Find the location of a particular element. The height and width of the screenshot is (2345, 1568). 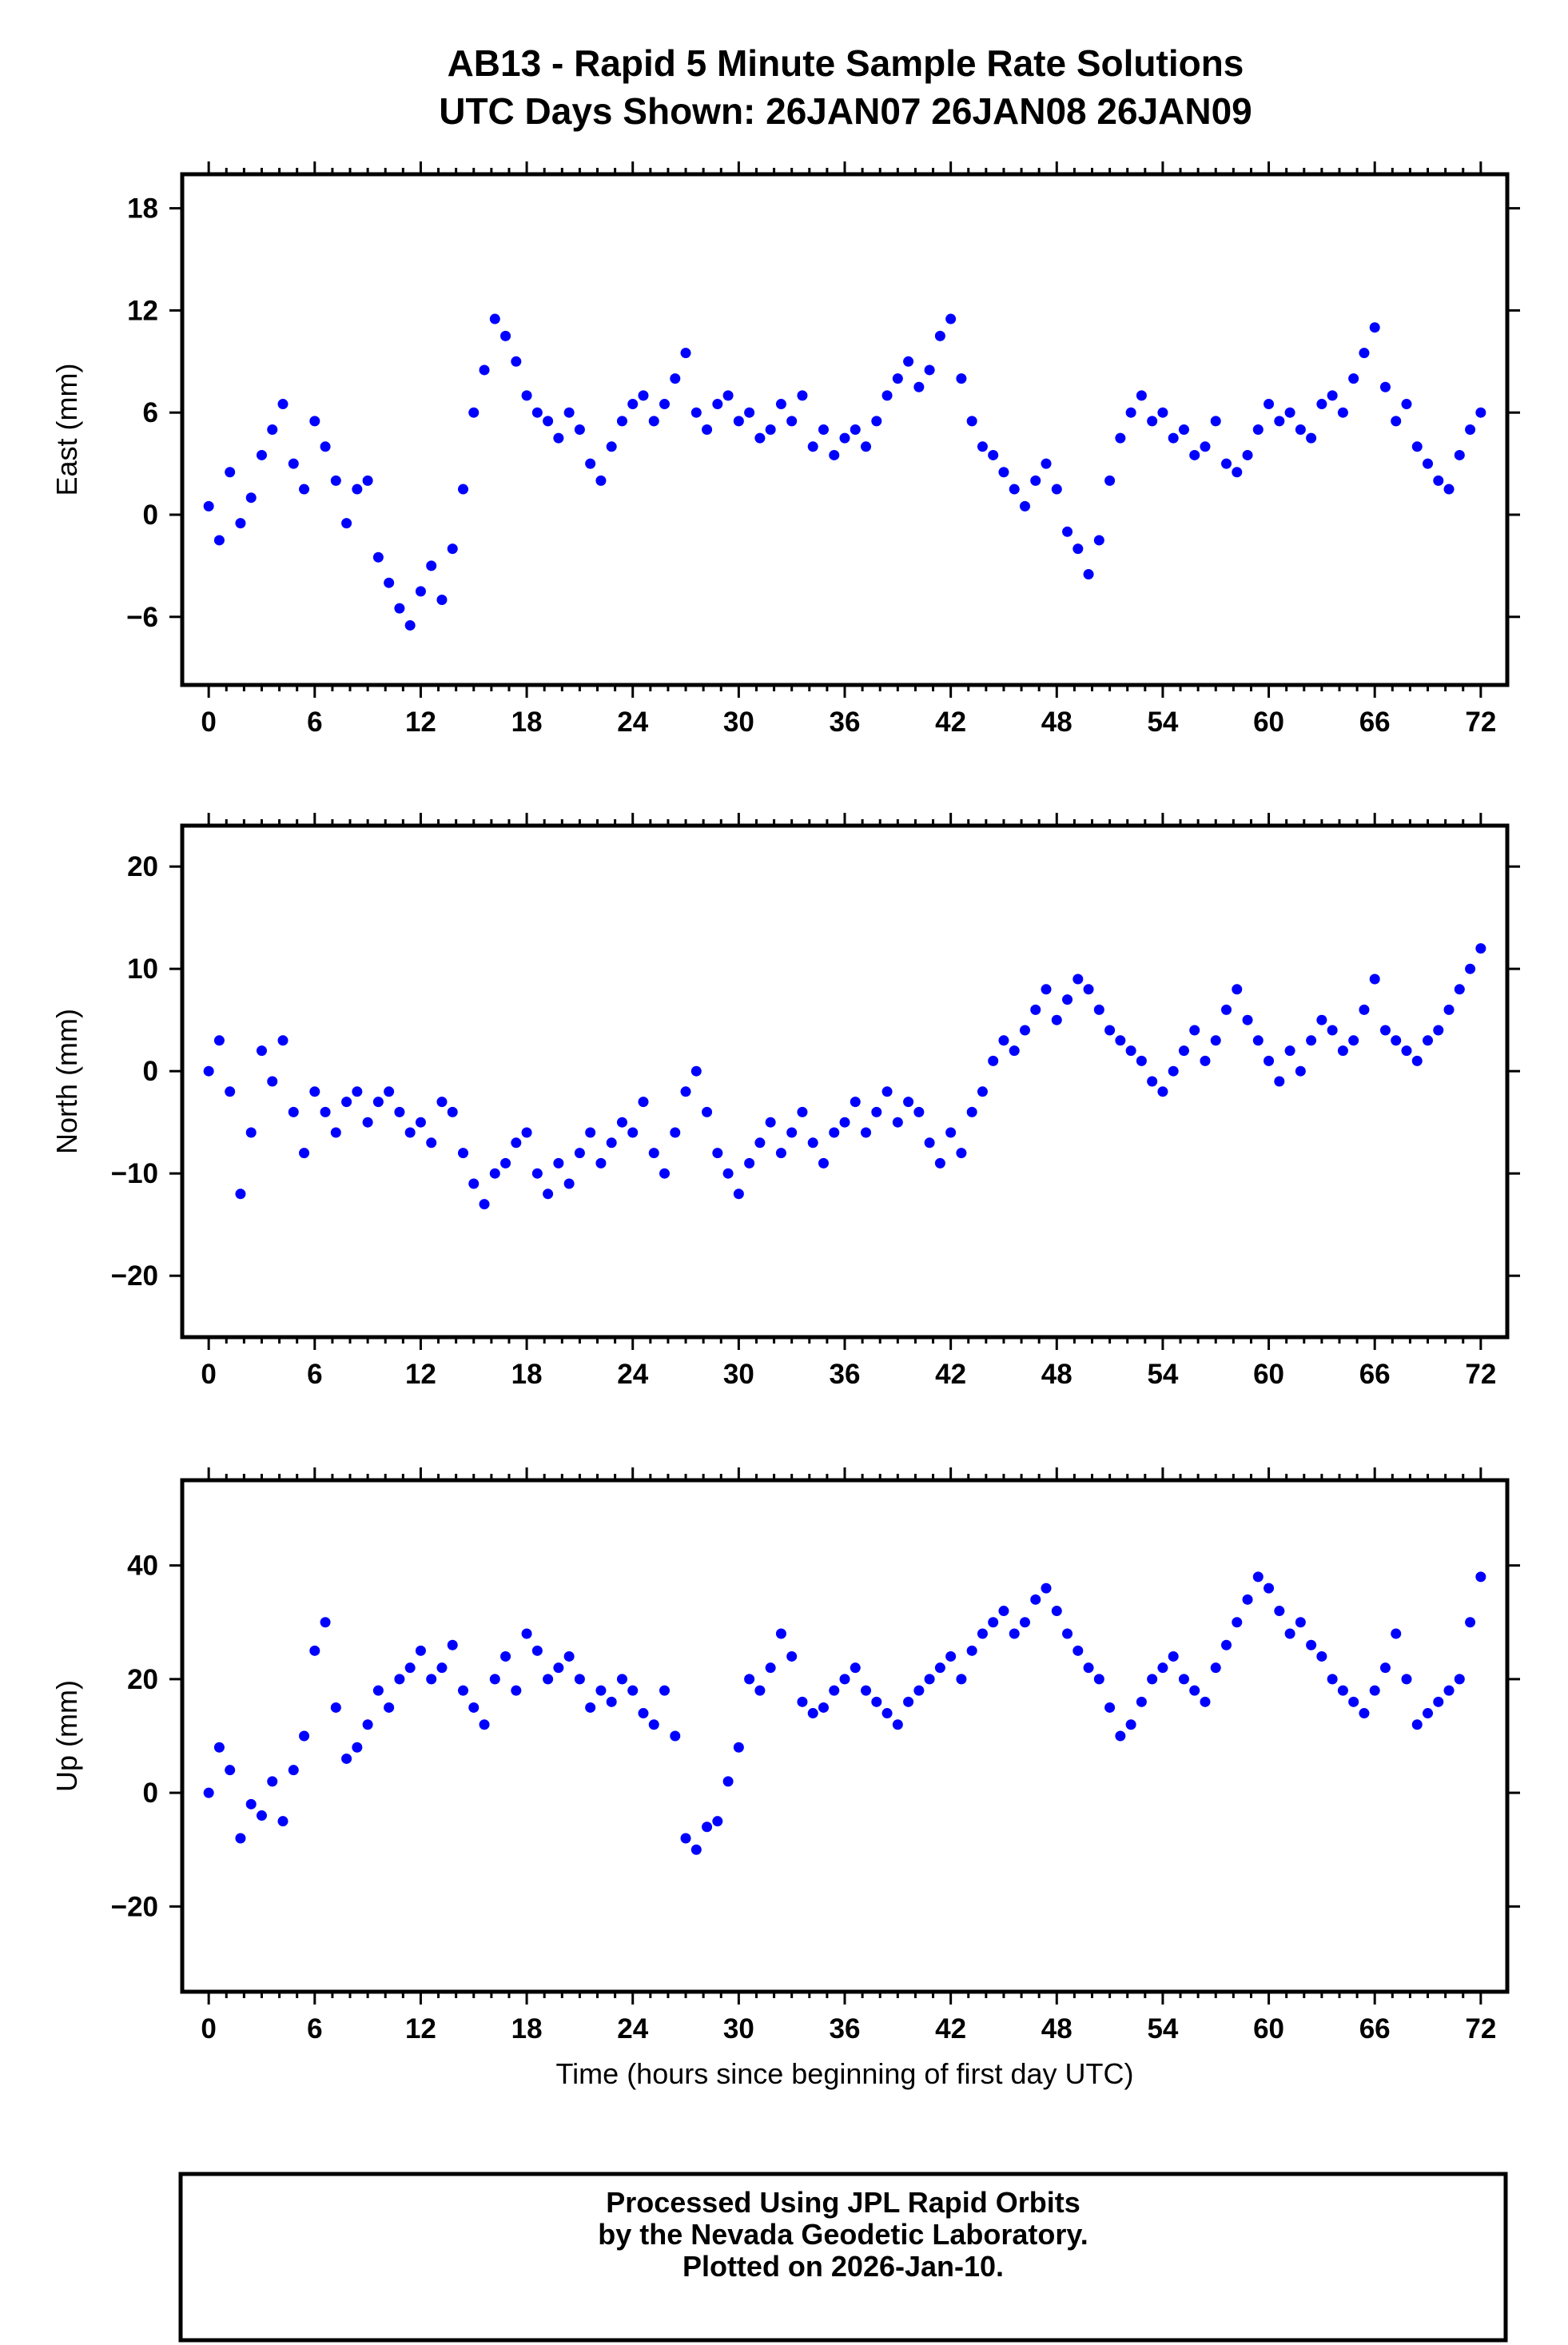

footer-line-3: Plotted on 2026-Jan-10. is located at coordinates (844, 2266).